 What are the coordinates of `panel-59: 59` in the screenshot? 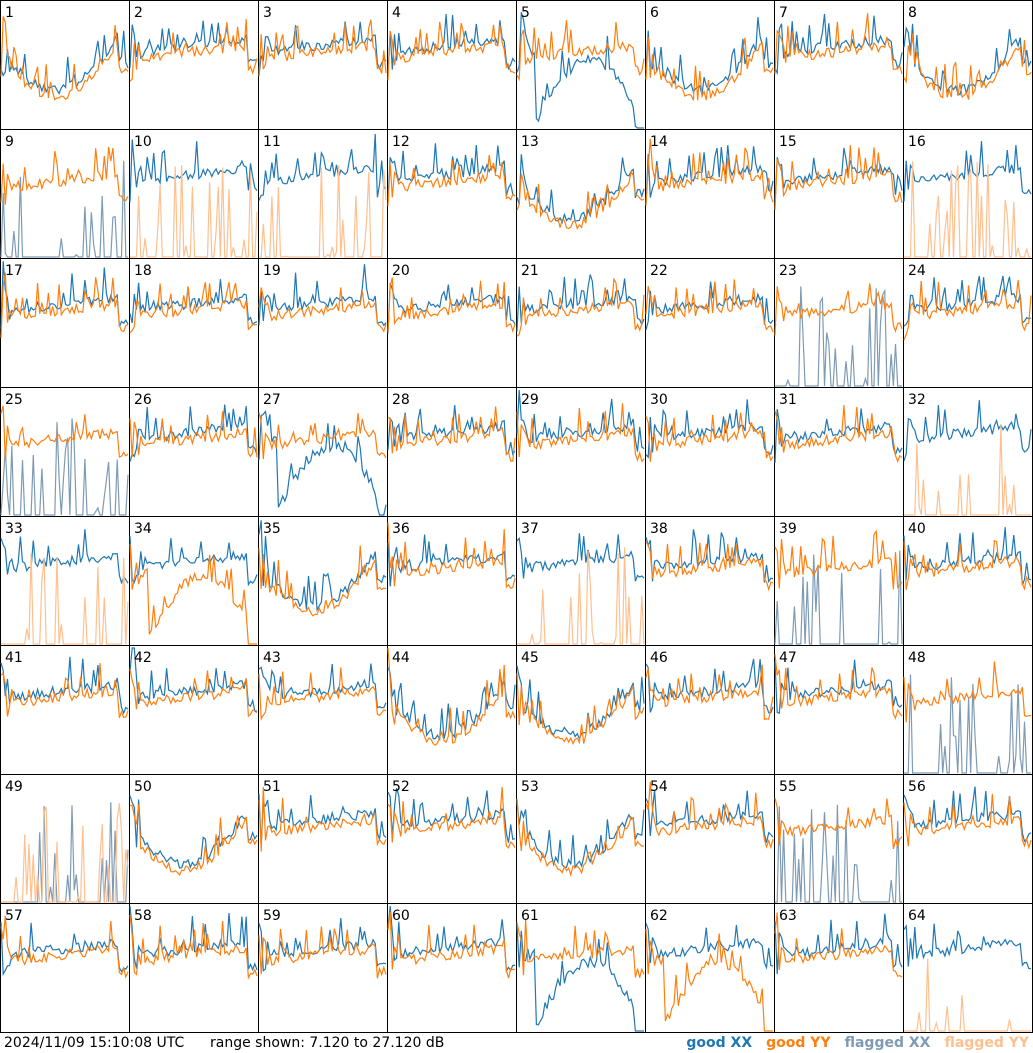 It's located at (323, 968).